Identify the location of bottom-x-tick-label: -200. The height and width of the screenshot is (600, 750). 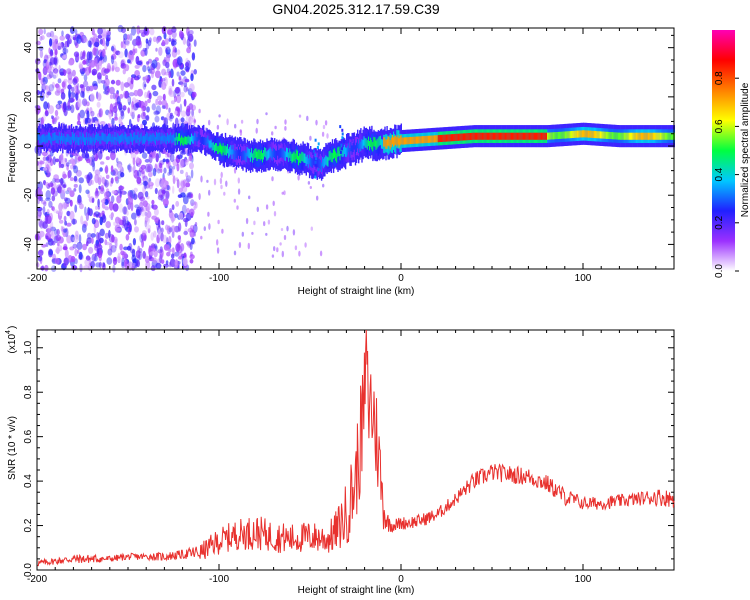
(37, 579).